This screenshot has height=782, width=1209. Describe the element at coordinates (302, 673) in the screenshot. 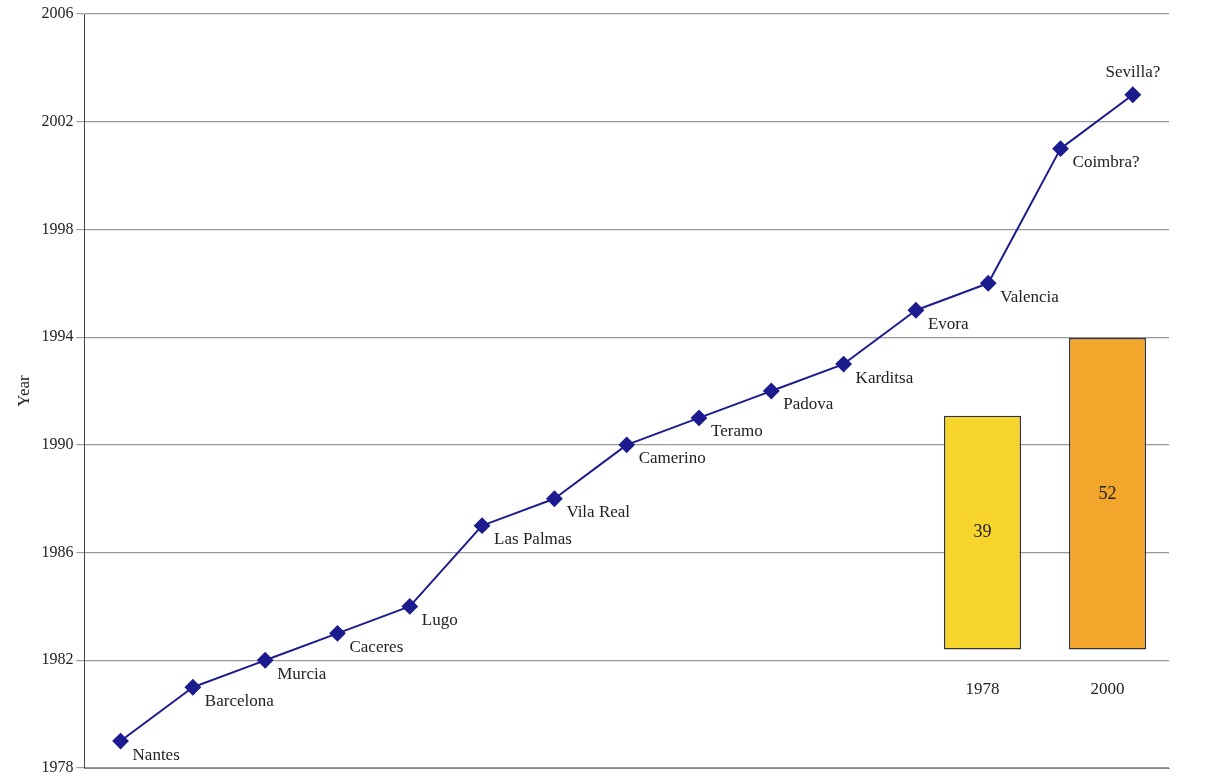

I see `annotation: Murcia` at that location.